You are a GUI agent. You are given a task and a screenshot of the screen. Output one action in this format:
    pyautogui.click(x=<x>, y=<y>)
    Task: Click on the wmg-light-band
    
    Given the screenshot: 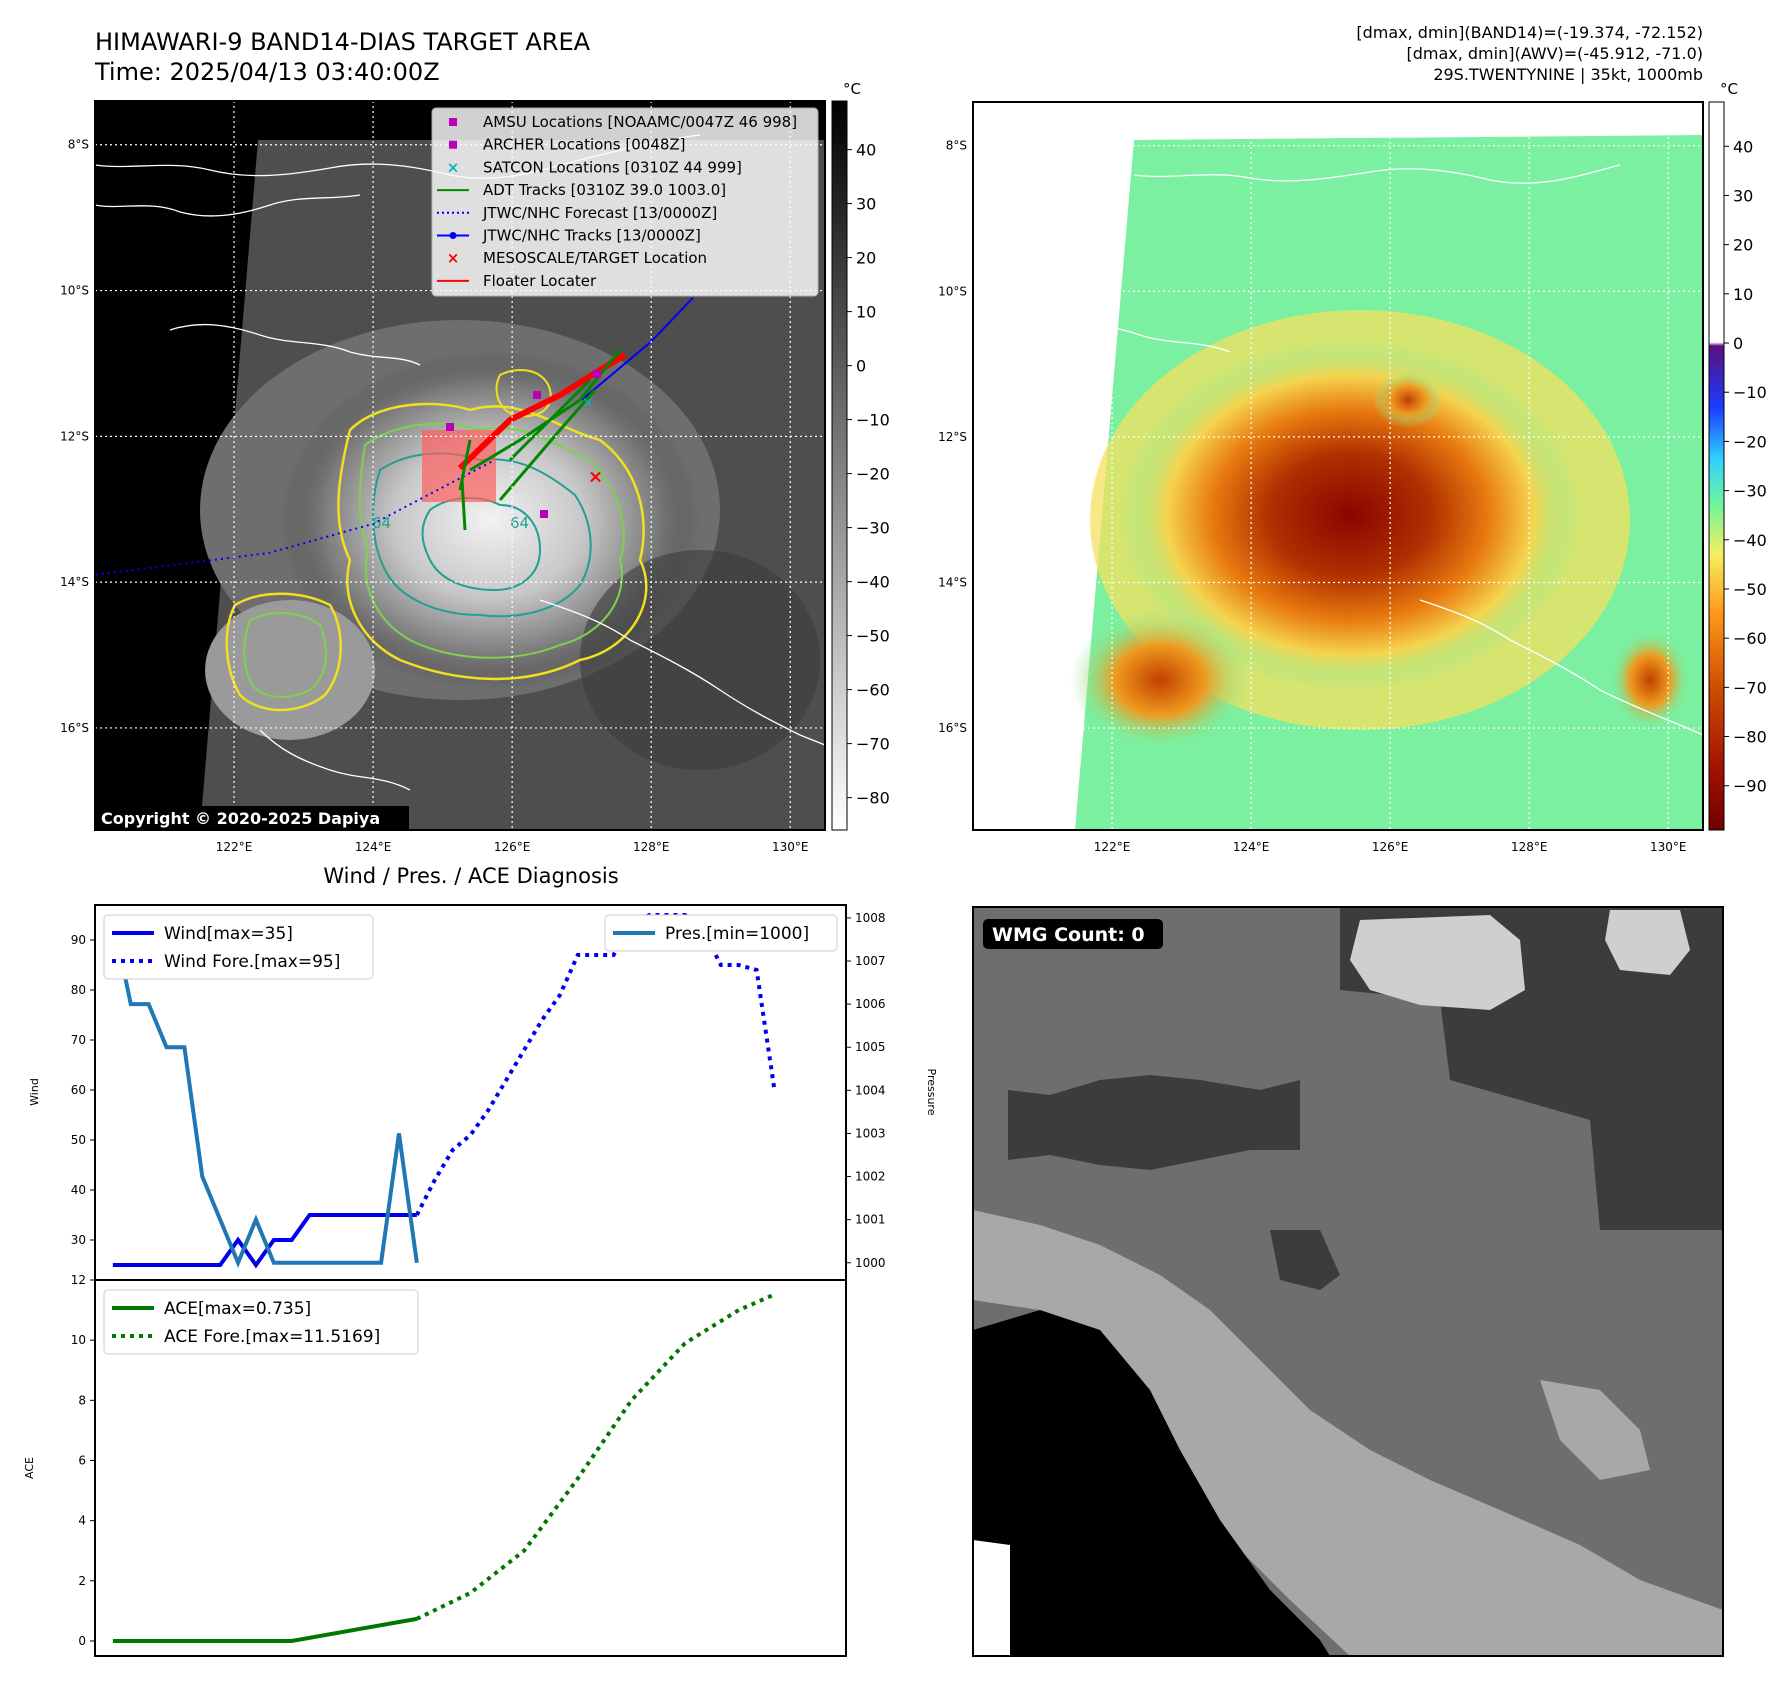 What is the action you would take?
    pyautogui.click(x=1348, y=1433)
    